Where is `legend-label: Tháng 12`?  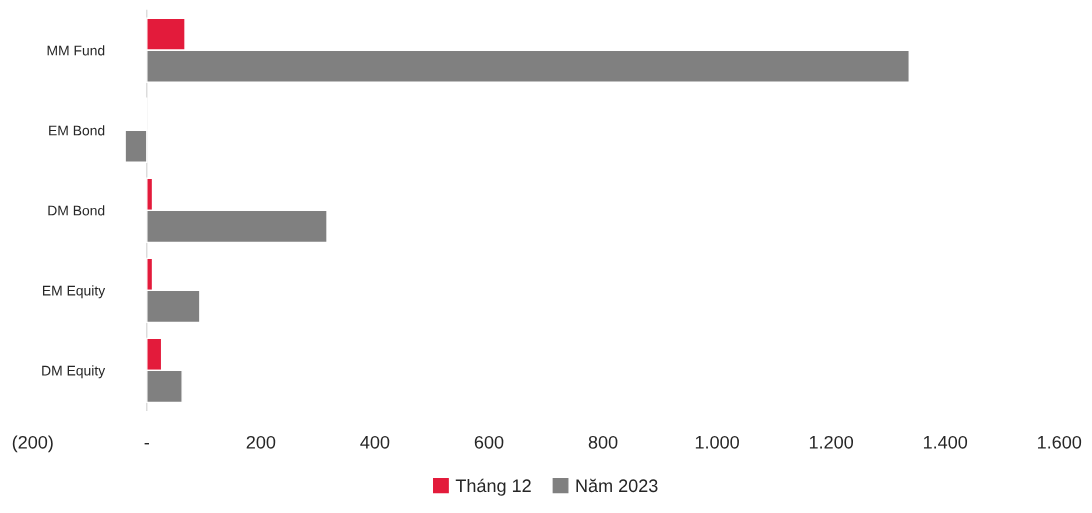
legend-label: Tháng 12 is located at coordinates (493, 487).